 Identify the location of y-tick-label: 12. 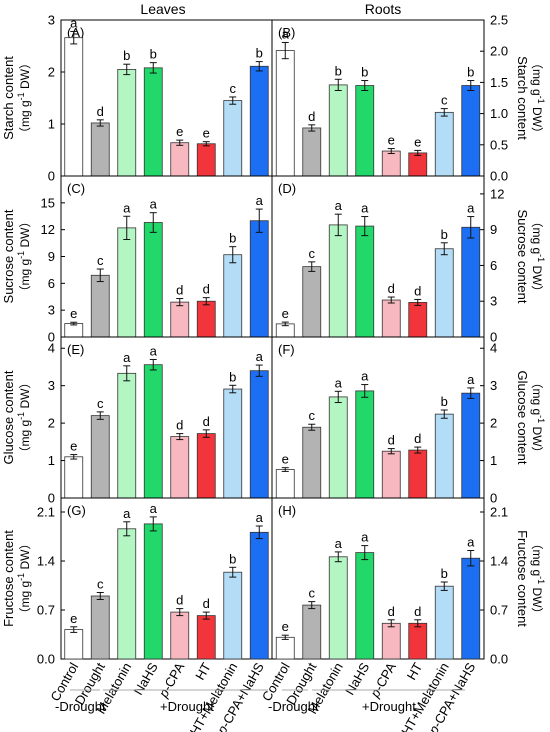
(497, 193).